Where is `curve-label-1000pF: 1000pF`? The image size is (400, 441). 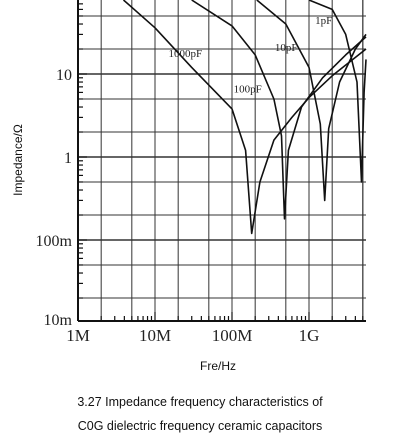
curve-label-1000pF: 1000pF is located at coordinates (186, 54).